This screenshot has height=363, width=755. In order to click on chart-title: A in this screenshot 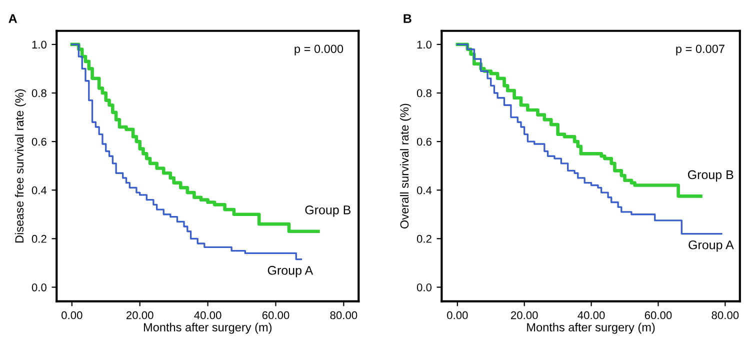, I will do `click(12, 18)`.